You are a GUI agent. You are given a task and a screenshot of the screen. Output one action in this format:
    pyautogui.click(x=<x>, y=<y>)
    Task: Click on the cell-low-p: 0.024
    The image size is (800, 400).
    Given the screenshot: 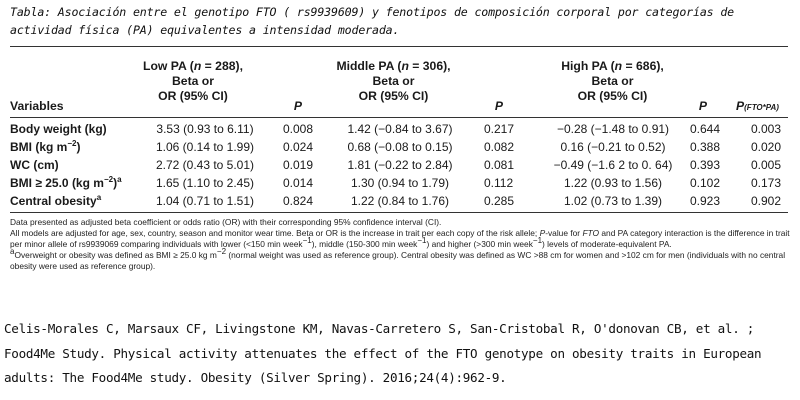 What is the action you would take?
    pyautogui.click(x=298, y=147)
    